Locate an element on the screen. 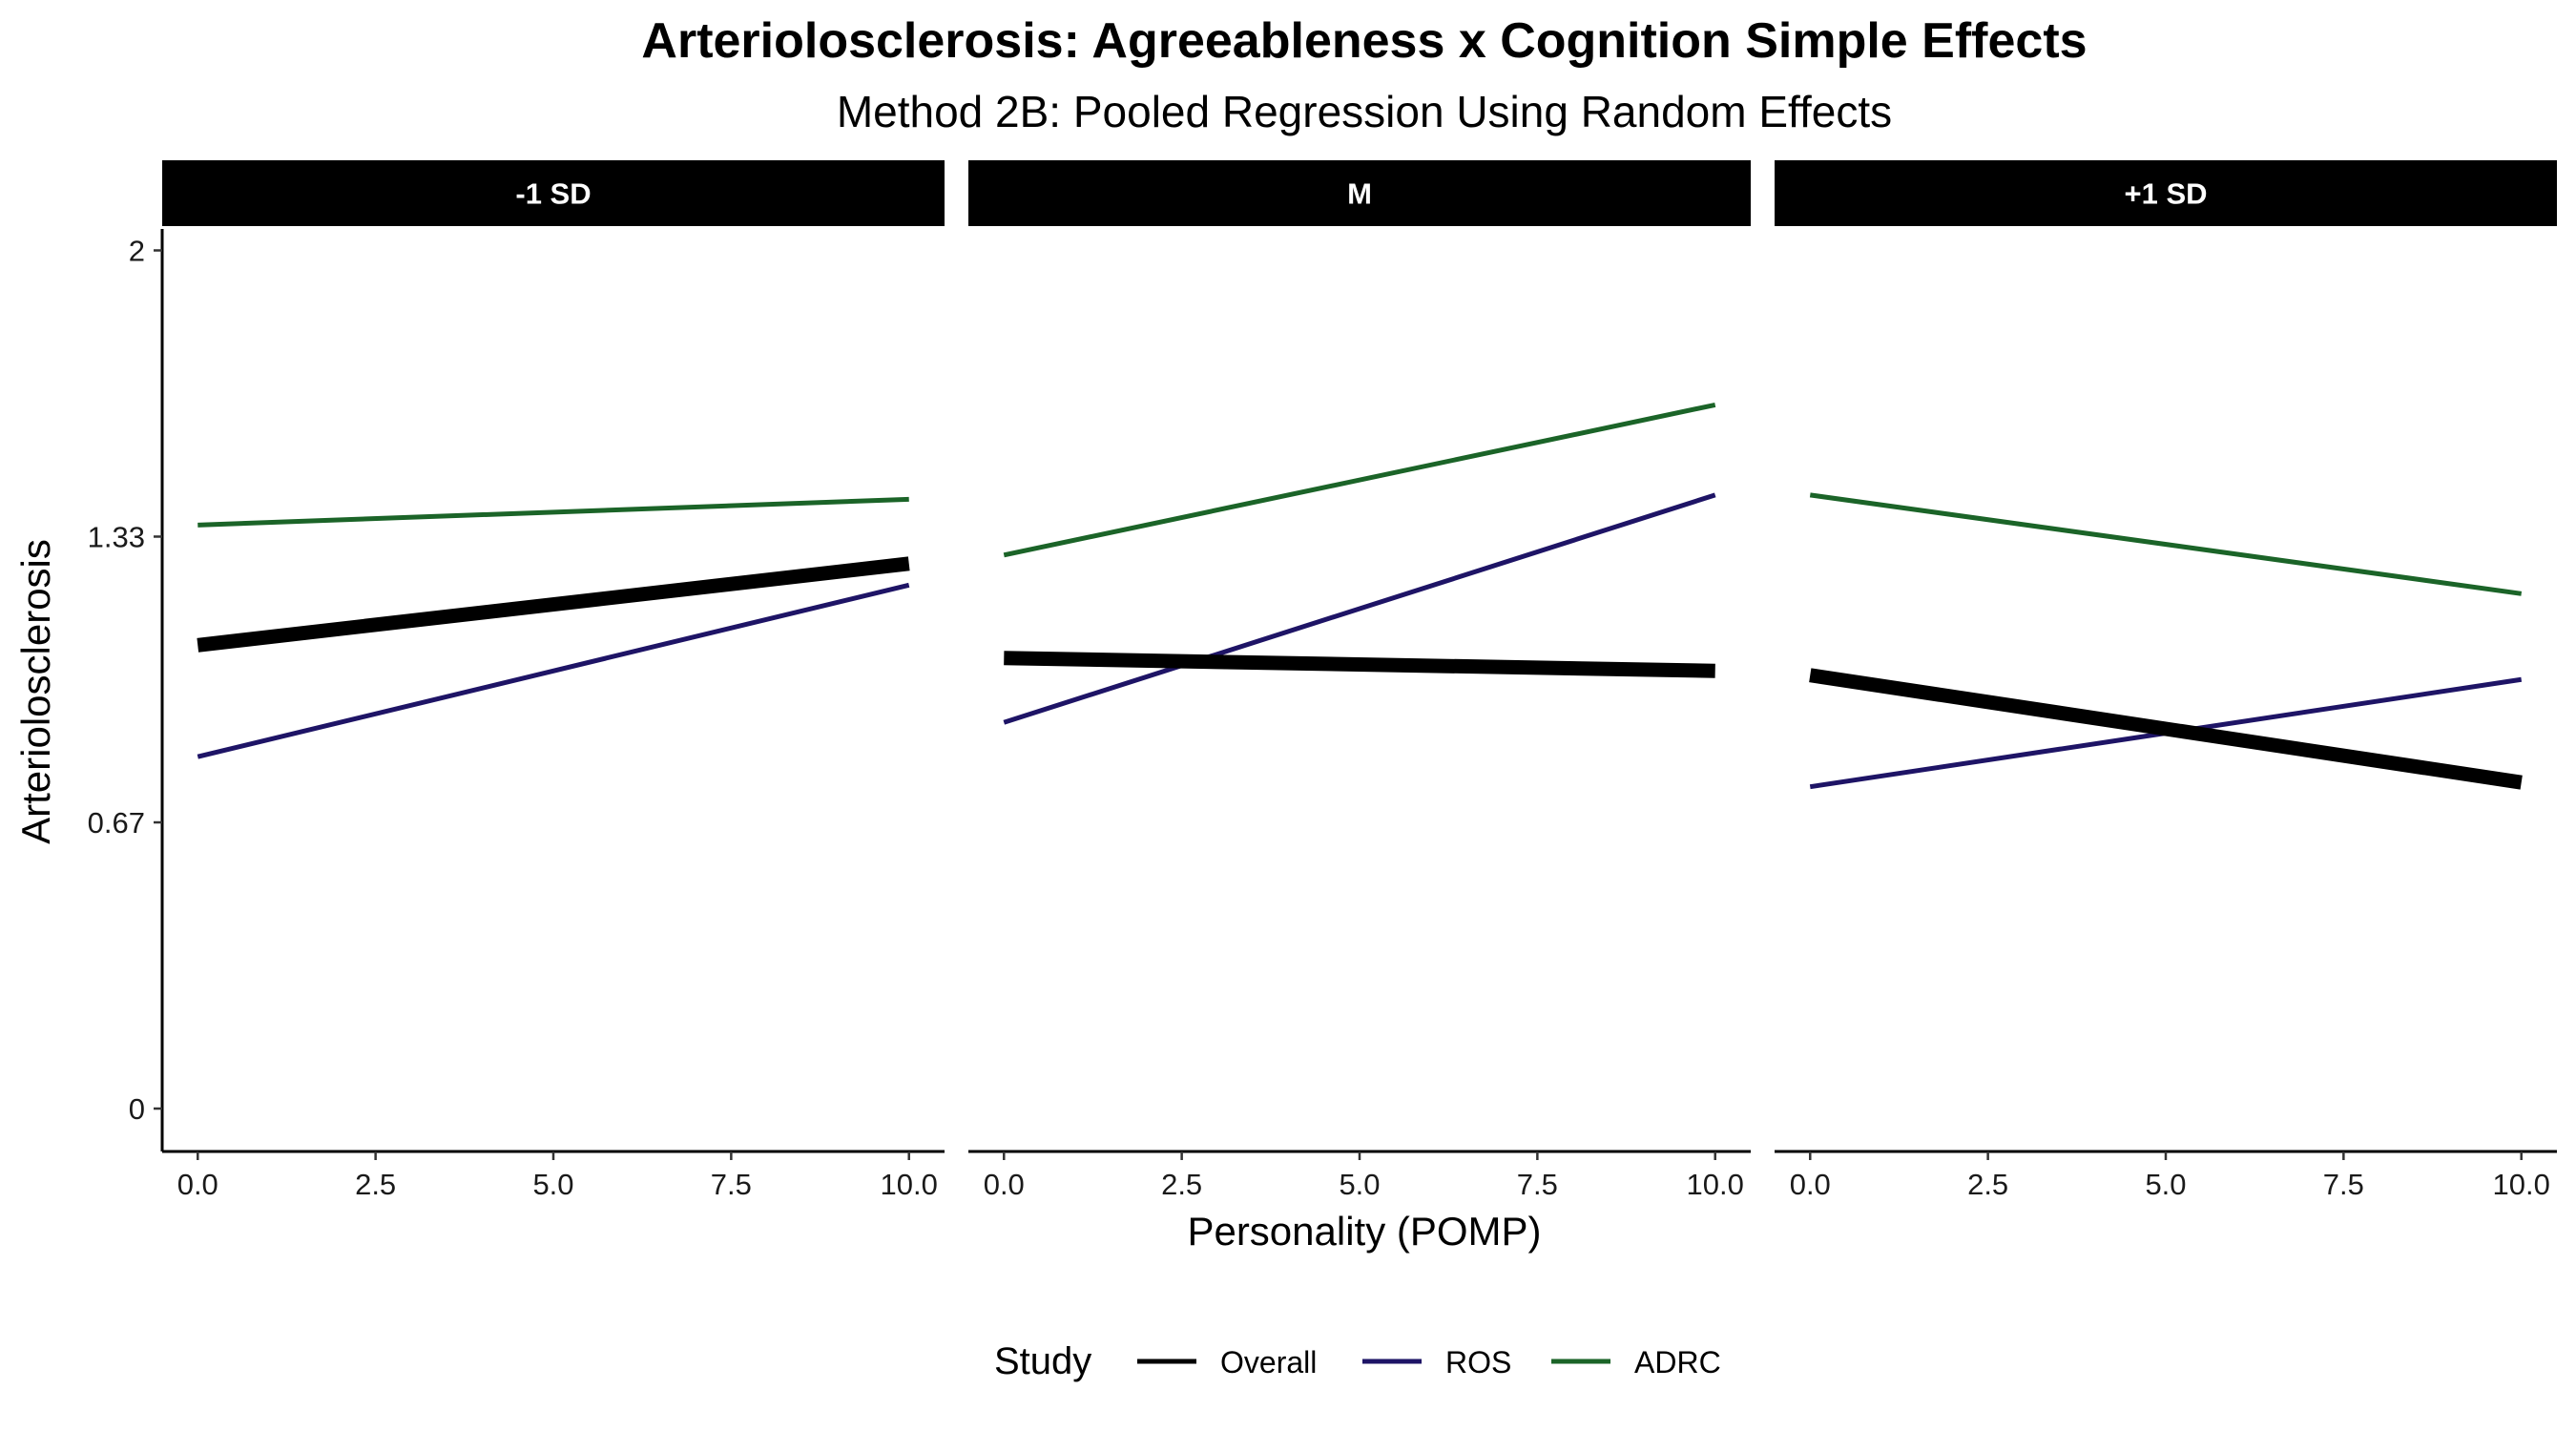 Image resolution: width=2576 pixels, height=1431 pixels. y-tick-label: 1.33 is located at coordinates (116, 536).